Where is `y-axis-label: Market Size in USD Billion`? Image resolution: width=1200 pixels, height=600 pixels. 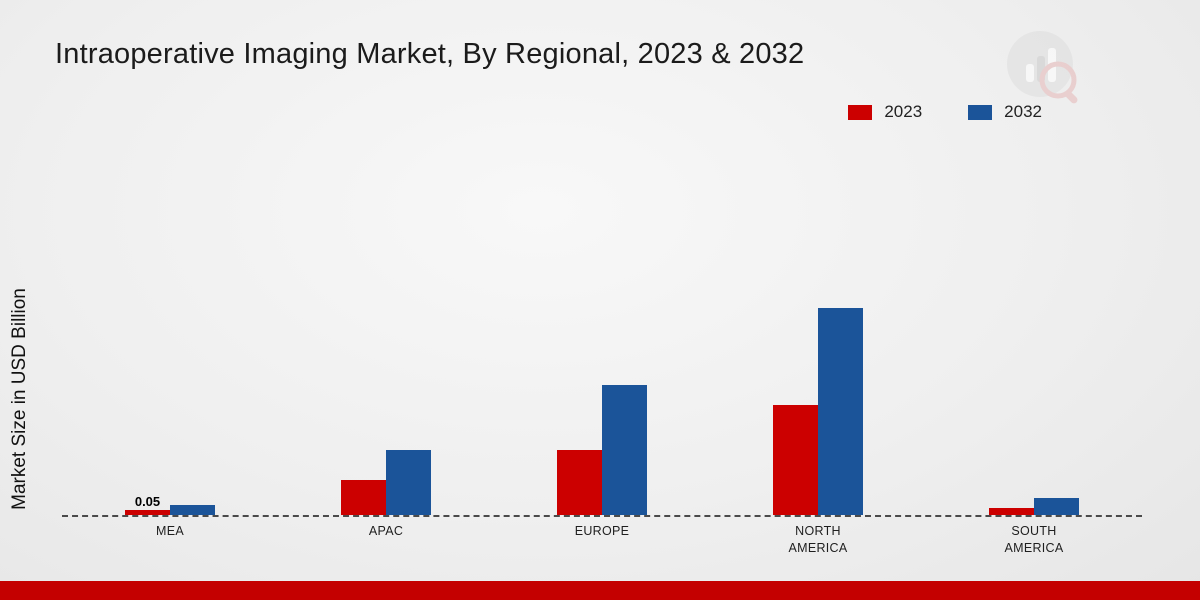 y-axis-label: Market Size in USD Billion is located at coordinates (19, 399).